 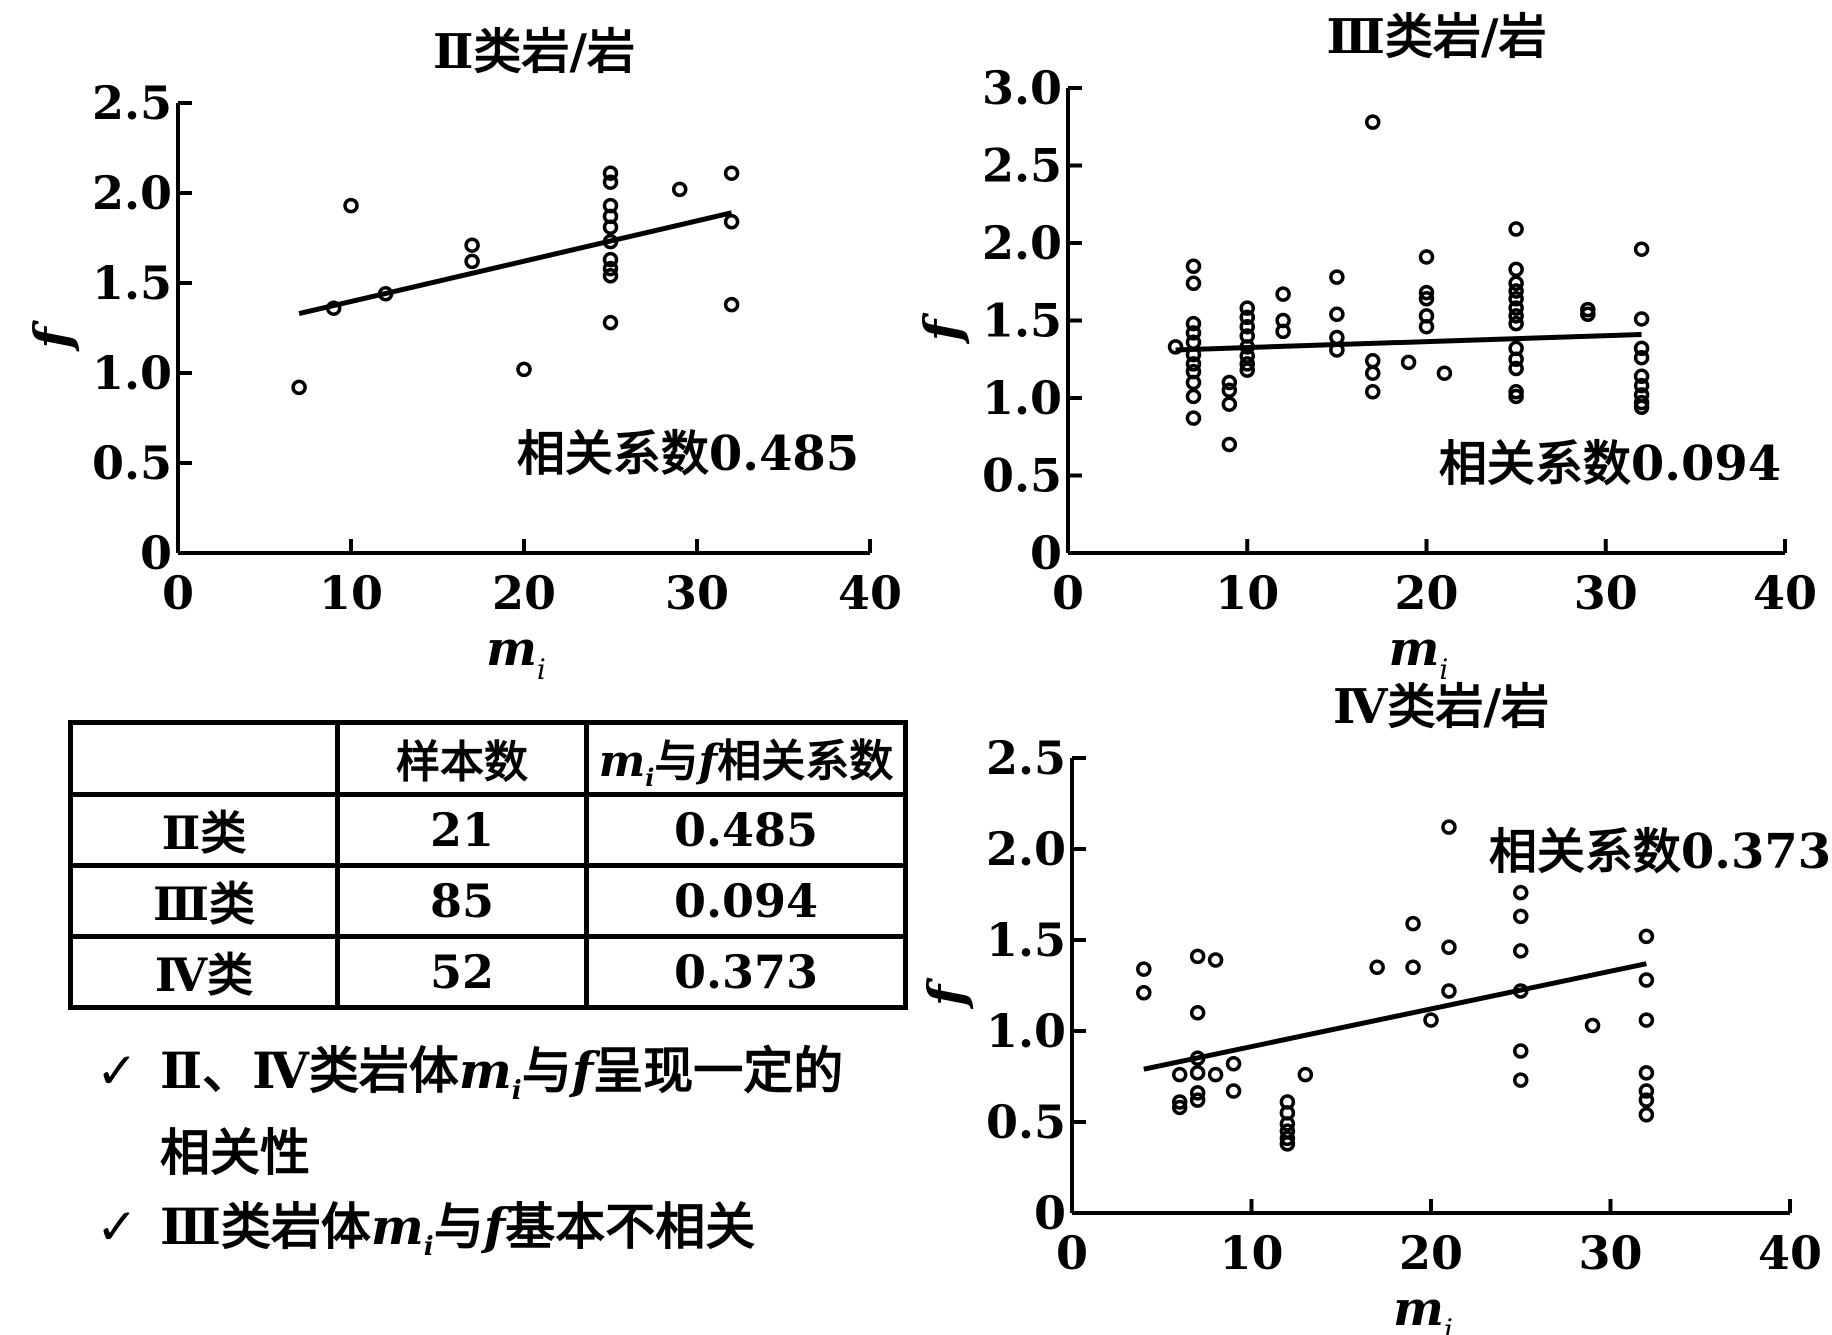 I want to click on table-header-yu: 与, so click(x=676, y=761).